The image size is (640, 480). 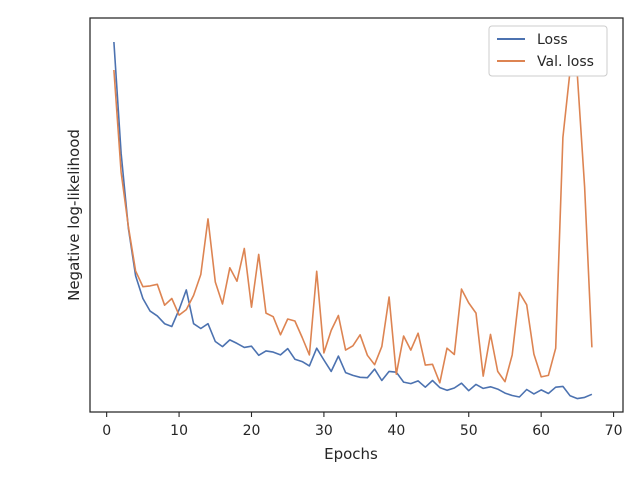 What do you see at coordinates (351, 454) in the screenshot?
I see `x-axis-label: Epochs` at bounding box center [351, 454].